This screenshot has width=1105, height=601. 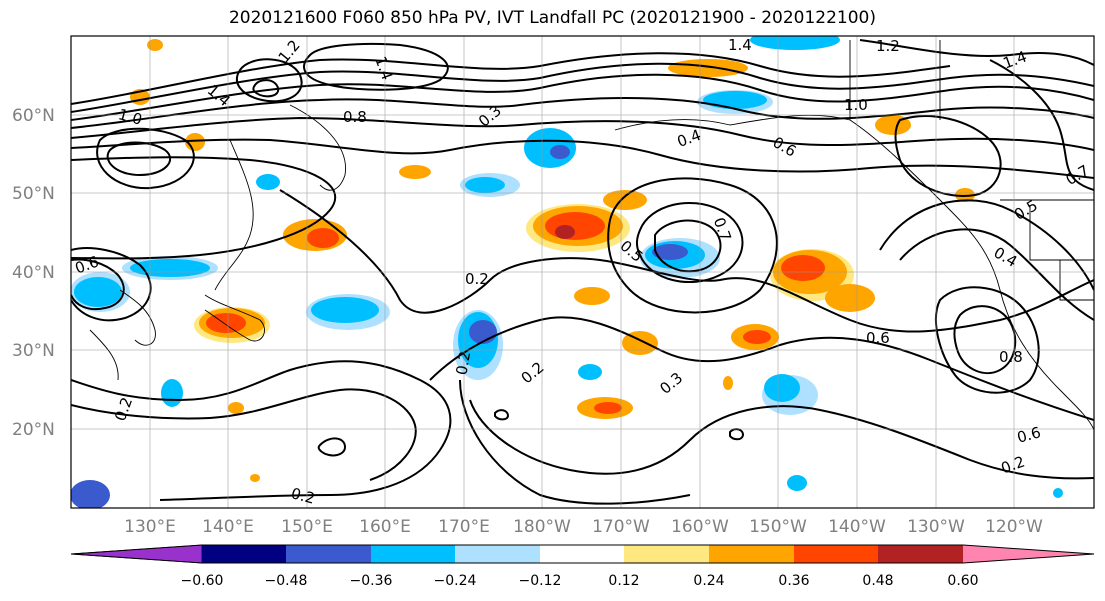 I want to click on lat-tick-label: 40°N, so click(x=33, y=273).